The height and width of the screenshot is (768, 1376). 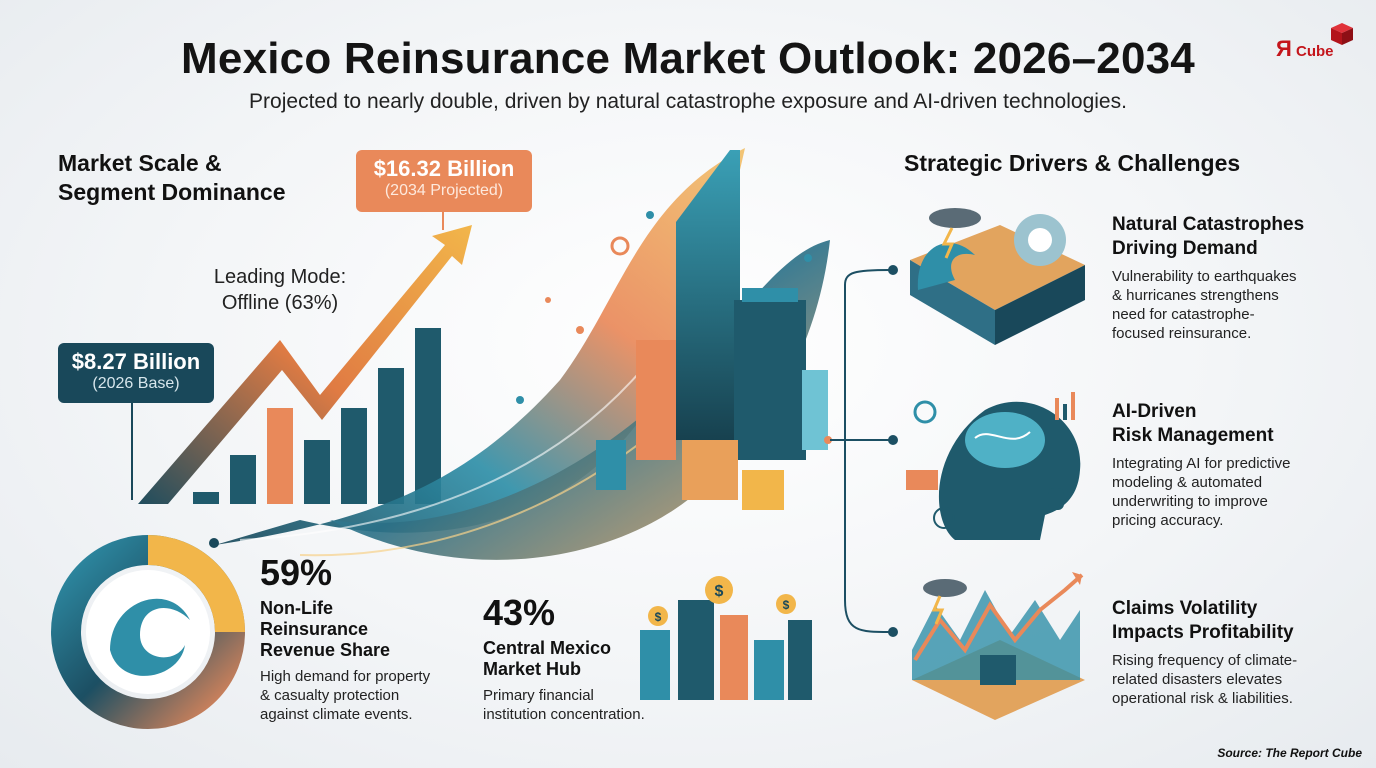 I want to click on stat-59-body-line1: High demand for property, so click(x=345, y=676).